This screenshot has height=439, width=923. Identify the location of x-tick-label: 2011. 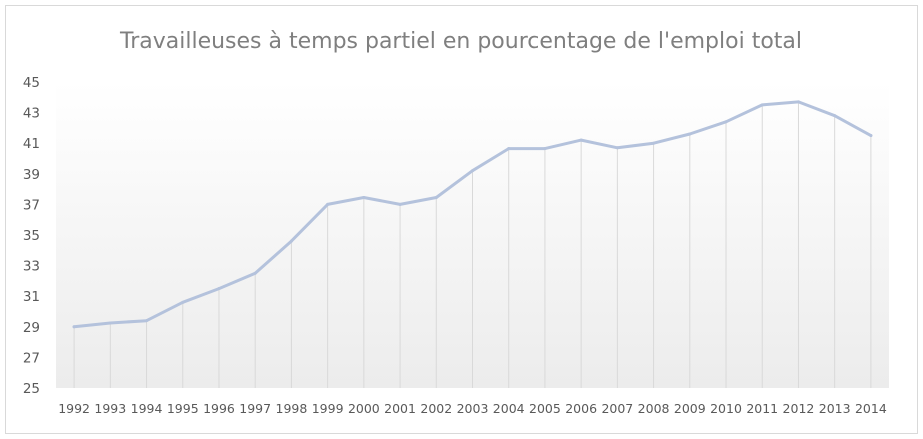
(762, 408).